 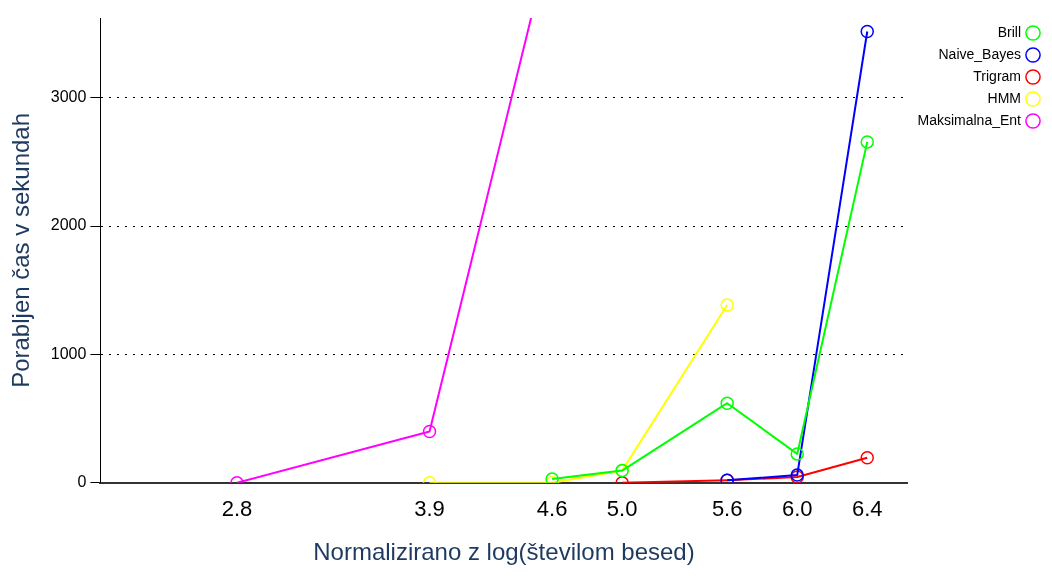 I want to click on x-tick-label: 2.8, so click(x=237, y=509).